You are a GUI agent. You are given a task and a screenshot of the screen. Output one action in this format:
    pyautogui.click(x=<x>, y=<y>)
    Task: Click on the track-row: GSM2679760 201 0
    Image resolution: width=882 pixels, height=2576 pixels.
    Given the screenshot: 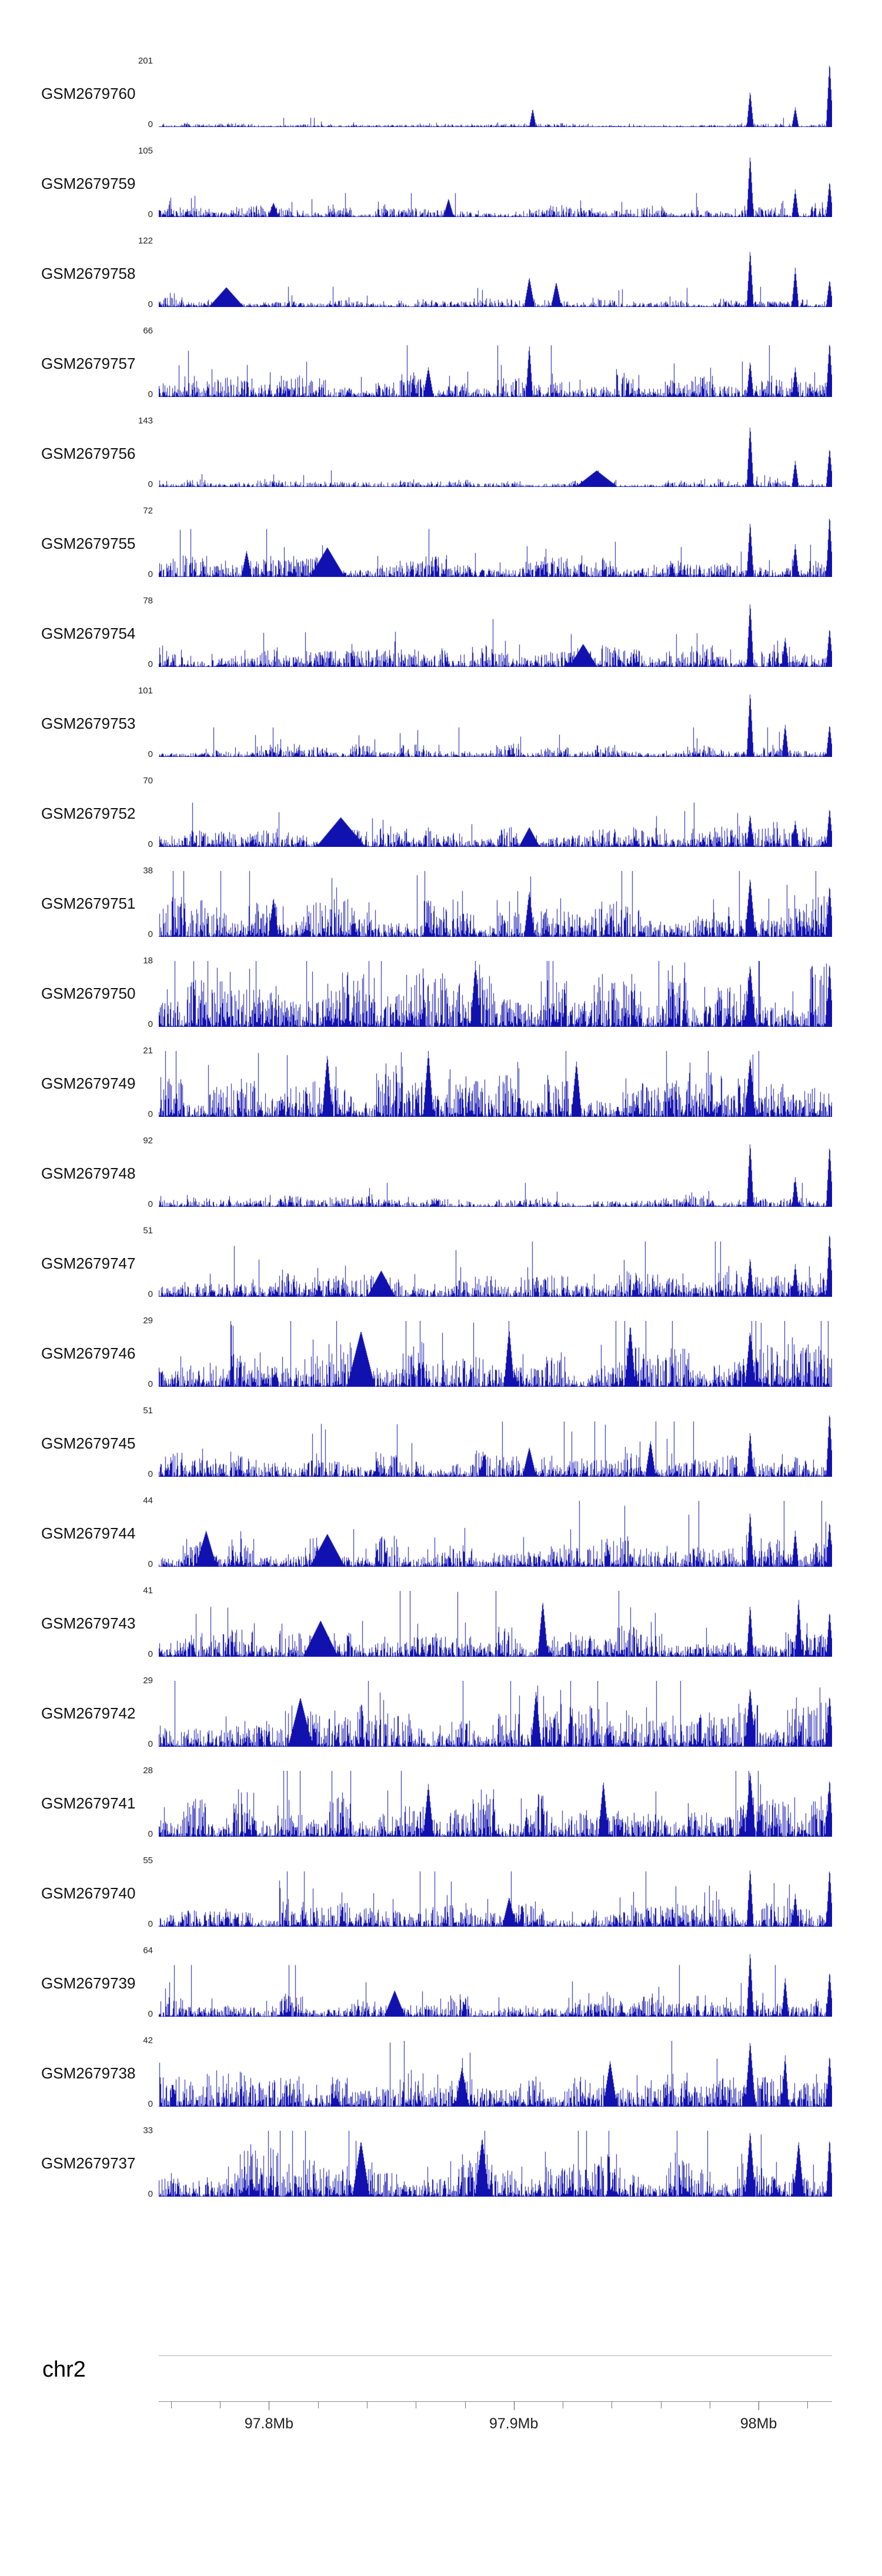 What is the action you would take?
    pyautogui.click(x=441, y=92)
    